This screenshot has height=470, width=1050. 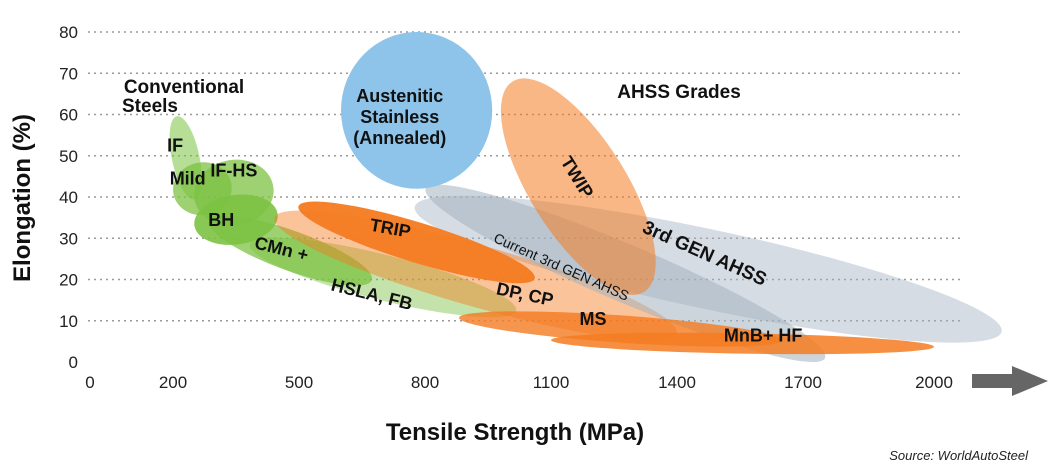 I want to click on y-tick-label: 30, so click(x=68, y=238).